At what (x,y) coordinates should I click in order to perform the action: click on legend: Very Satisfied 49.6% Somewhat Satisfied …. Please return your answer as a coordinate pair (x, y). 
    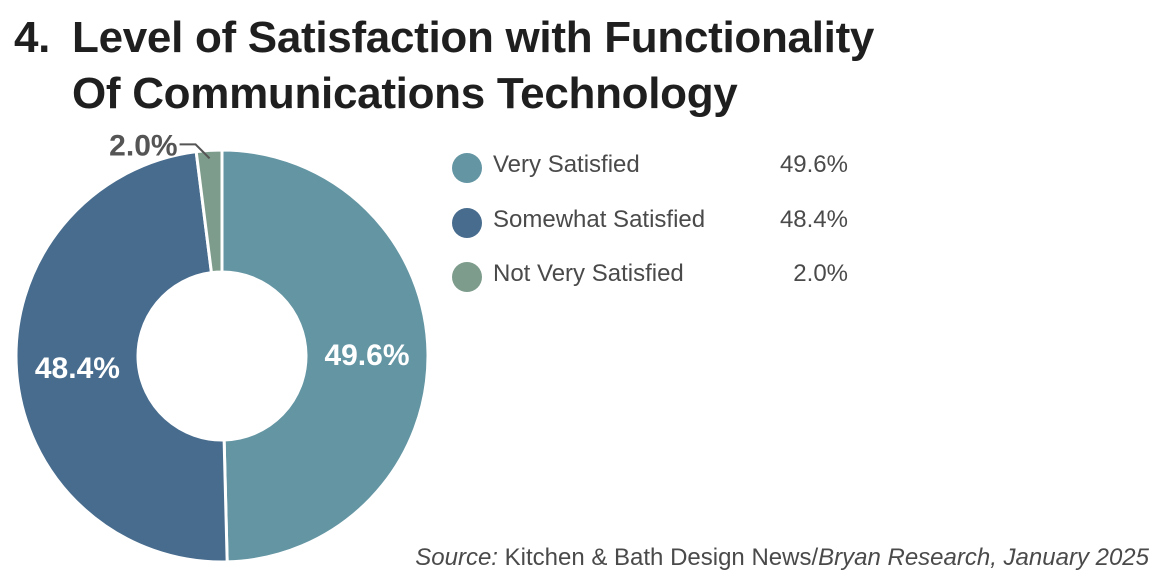
    Looking at the image, I should click on (662, 227).